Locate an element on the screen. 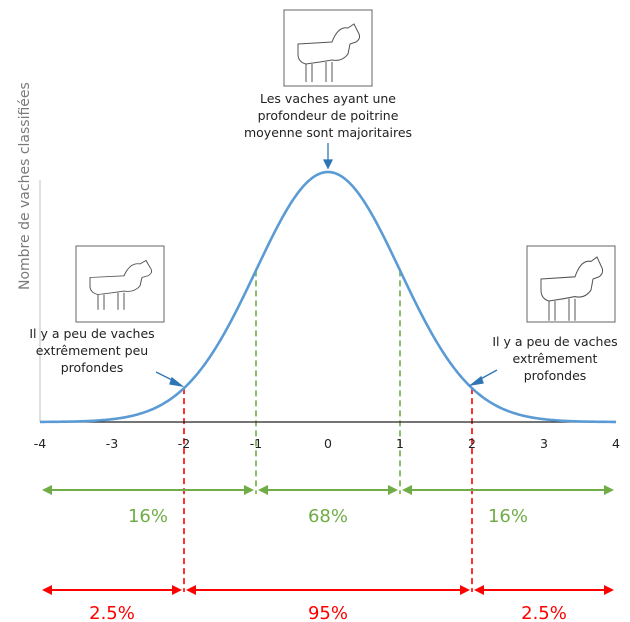 The height and width of the screenshot is (622, 630). x-tick-label-neg1: -1 is located at coordinates (256, 443).